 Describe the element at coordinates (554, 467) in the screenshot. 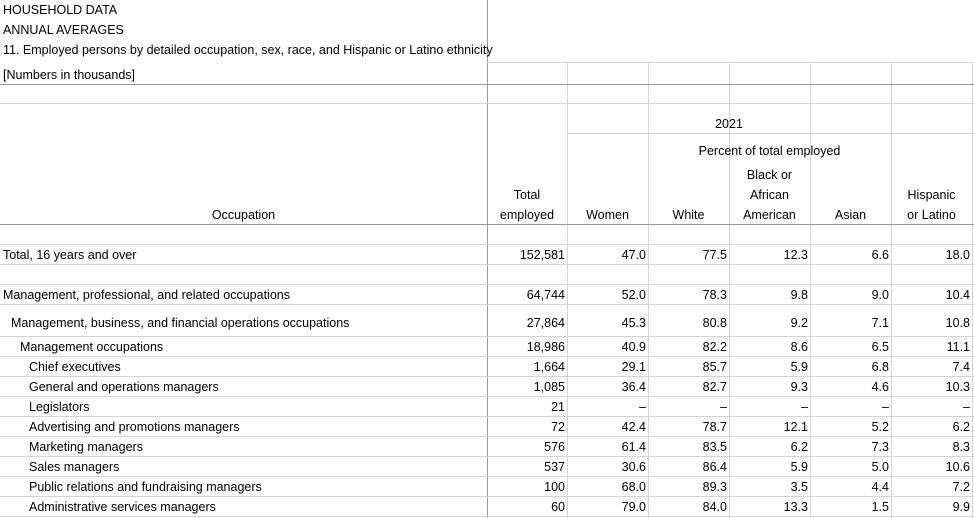

I see `cell-total: 537` at that location.